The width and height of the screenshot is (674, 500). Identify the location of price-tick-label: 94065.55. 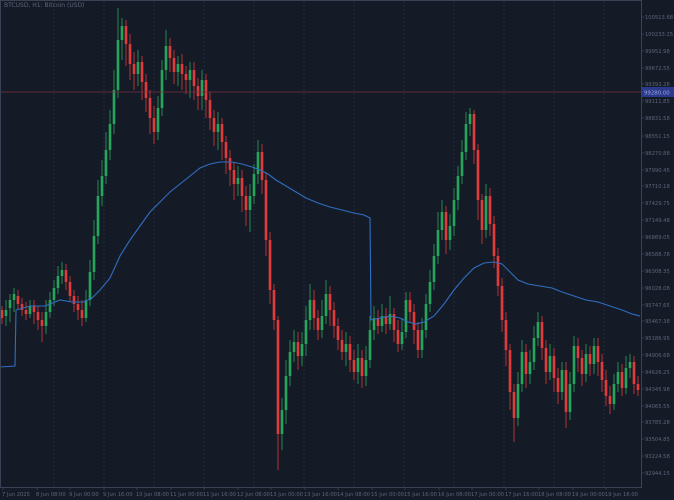
(657, 407).